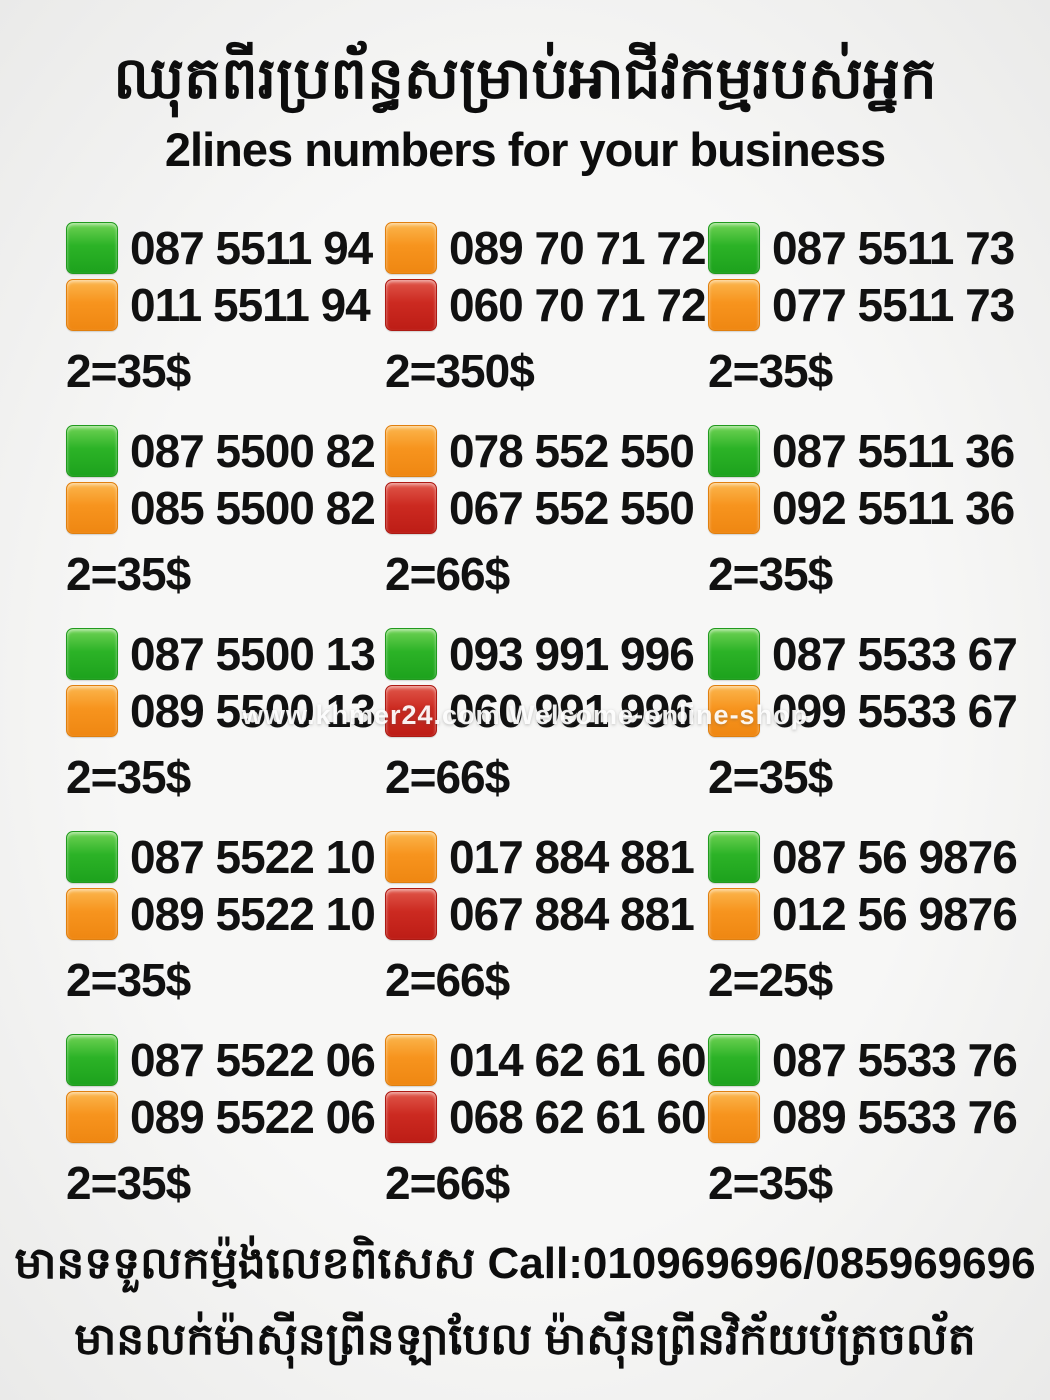  I want to click on phone-number: 011 5511 94, so click(250, 305).